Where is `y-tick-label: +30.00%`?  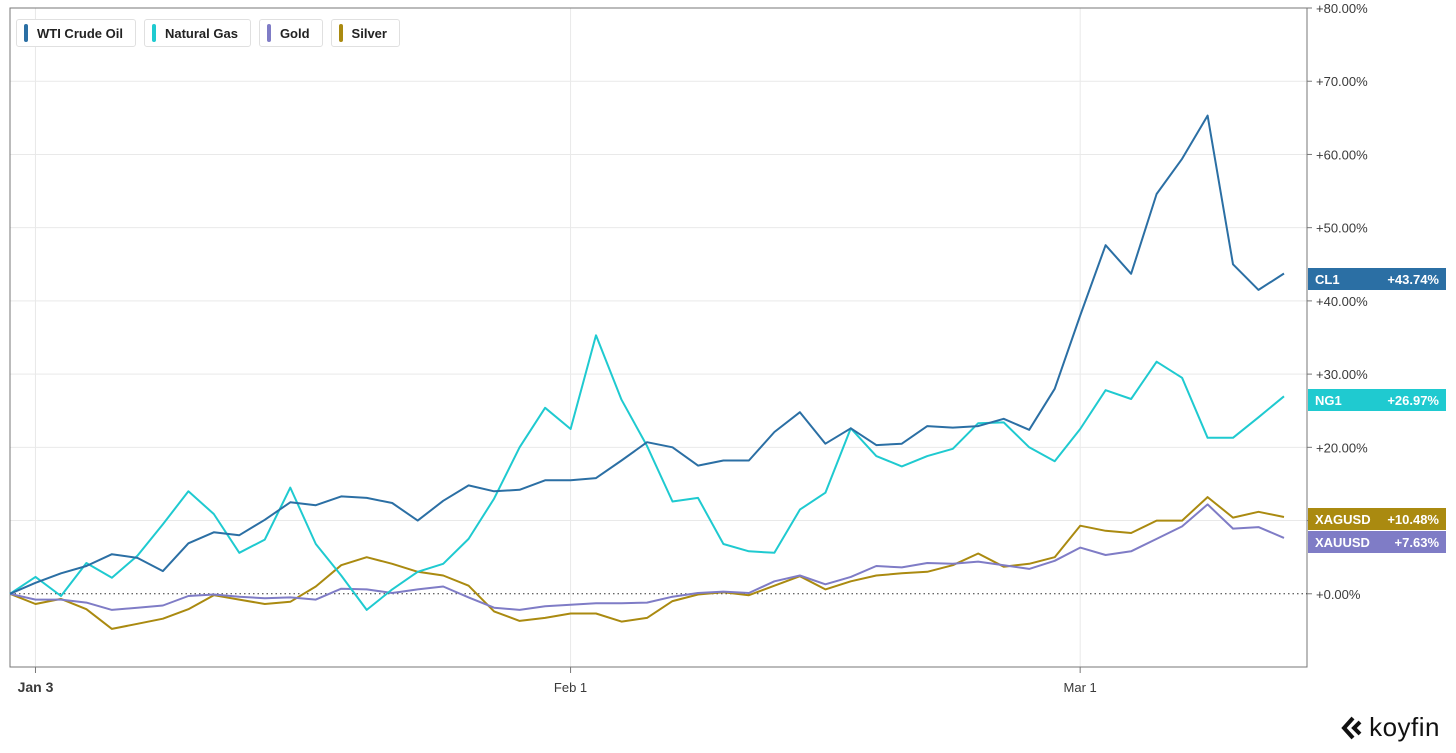 y-tick-label: +30.00% is located at coordinates (1342, 374).